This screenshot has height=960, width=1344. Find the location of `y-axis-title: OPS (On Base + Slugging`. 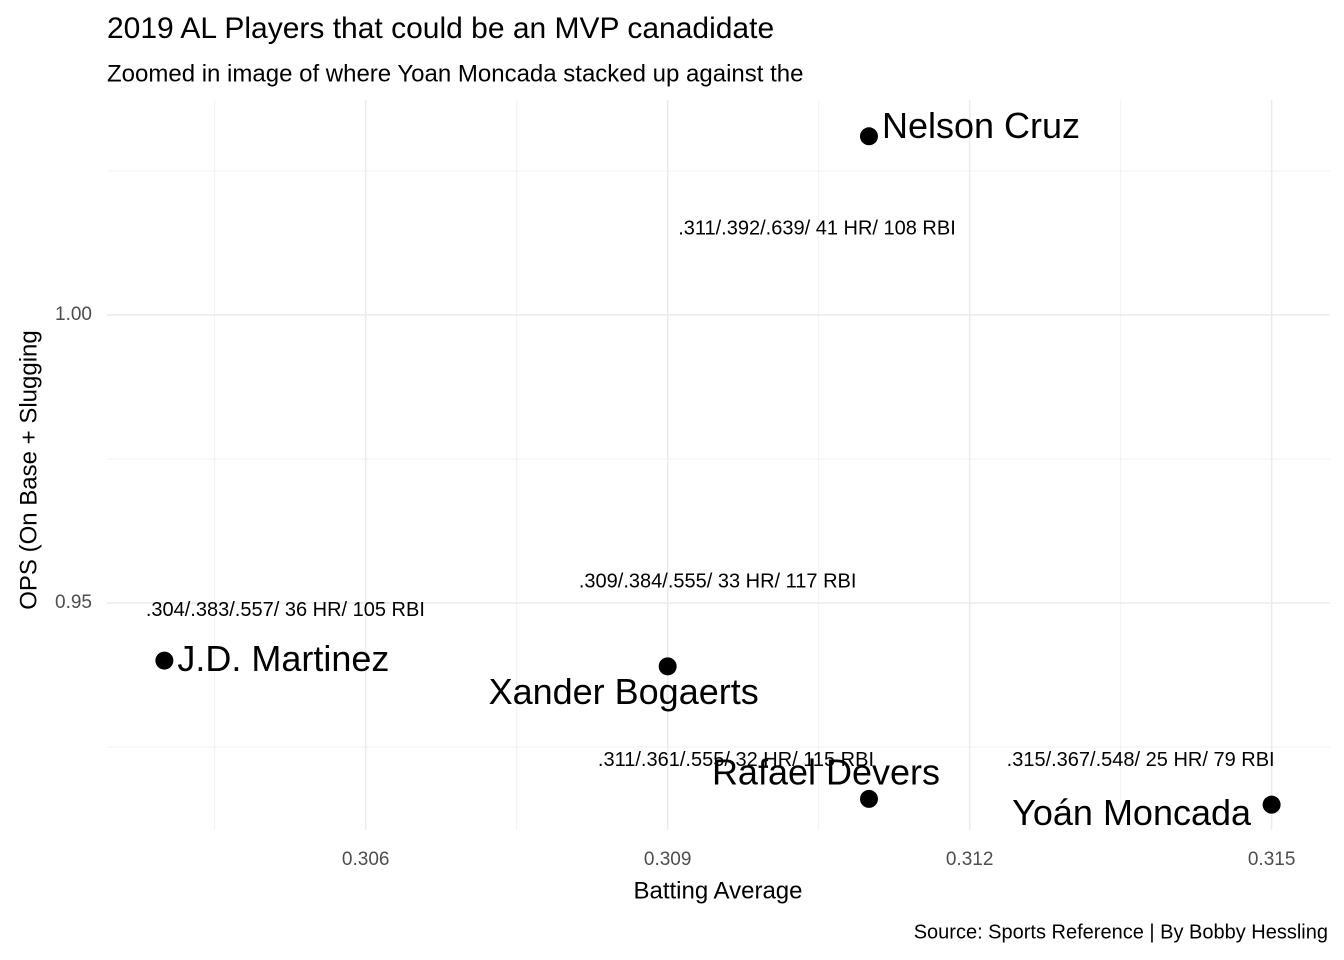

y-axis-title: OPS (On Base + Slugging is located at coordinates (28, 470).